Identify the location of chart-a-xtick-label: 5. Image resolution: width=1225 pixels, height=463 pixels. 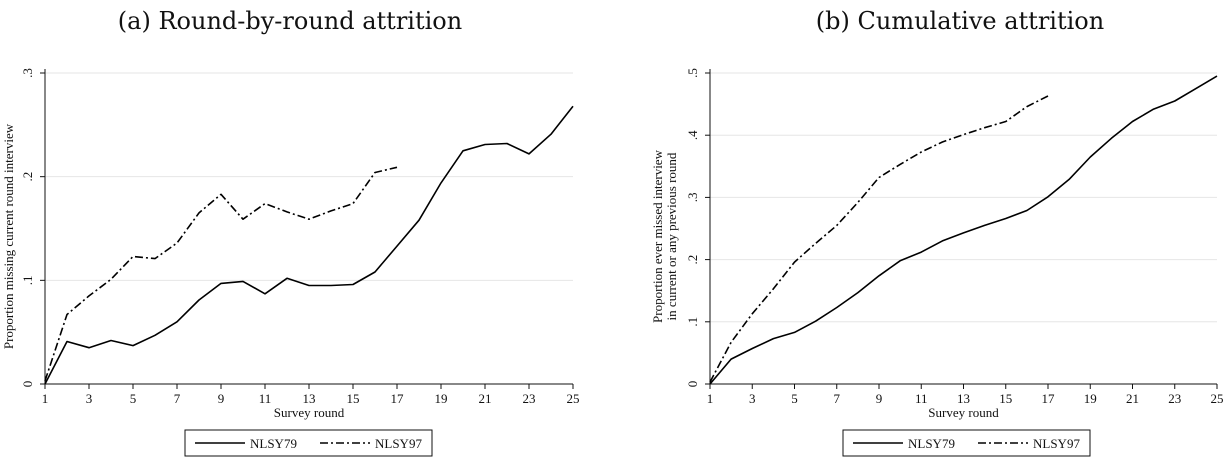
(133, 398).